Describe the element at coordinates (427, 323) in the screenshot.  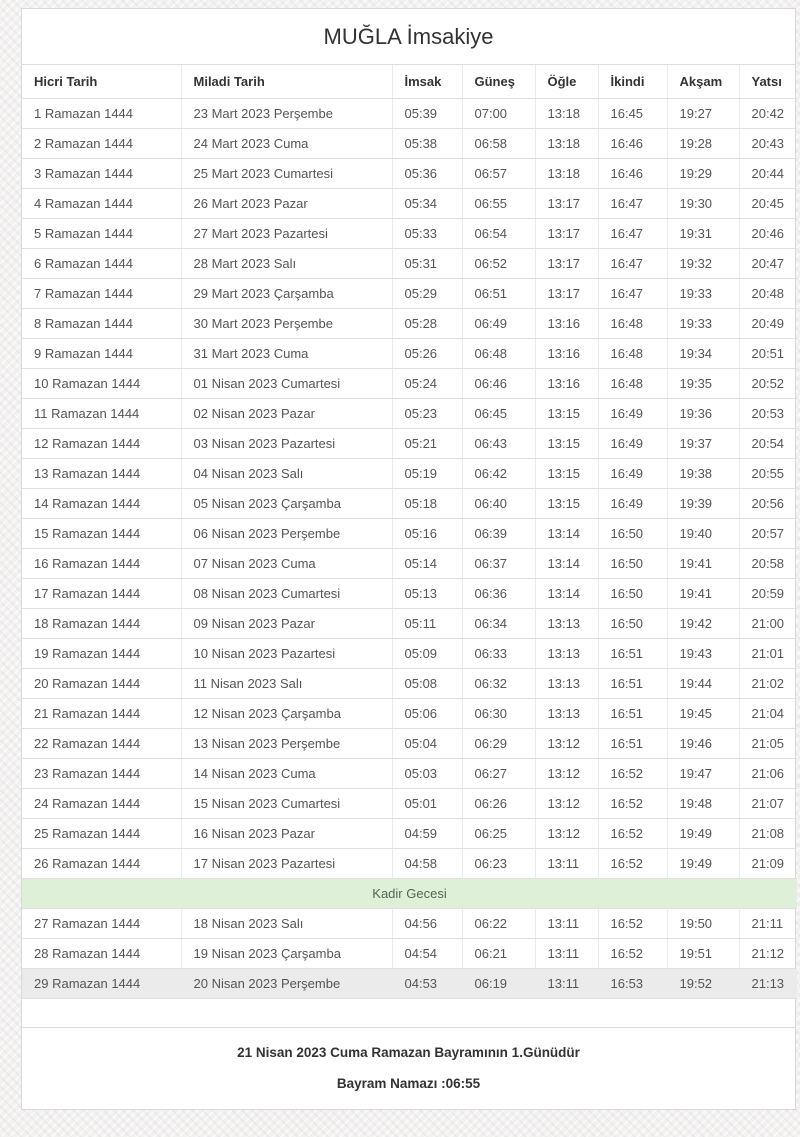
I see `table-cell: 05:28` at that location.